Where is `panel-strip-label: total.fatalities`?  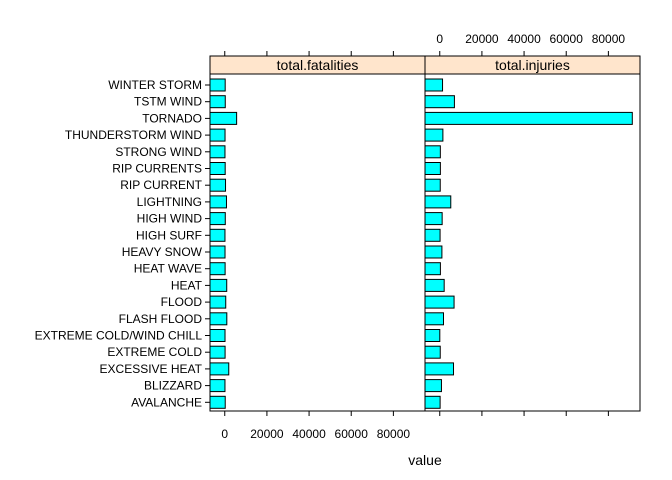
panel-strip-label: total.fatalities is located at coordinates (318, 65).